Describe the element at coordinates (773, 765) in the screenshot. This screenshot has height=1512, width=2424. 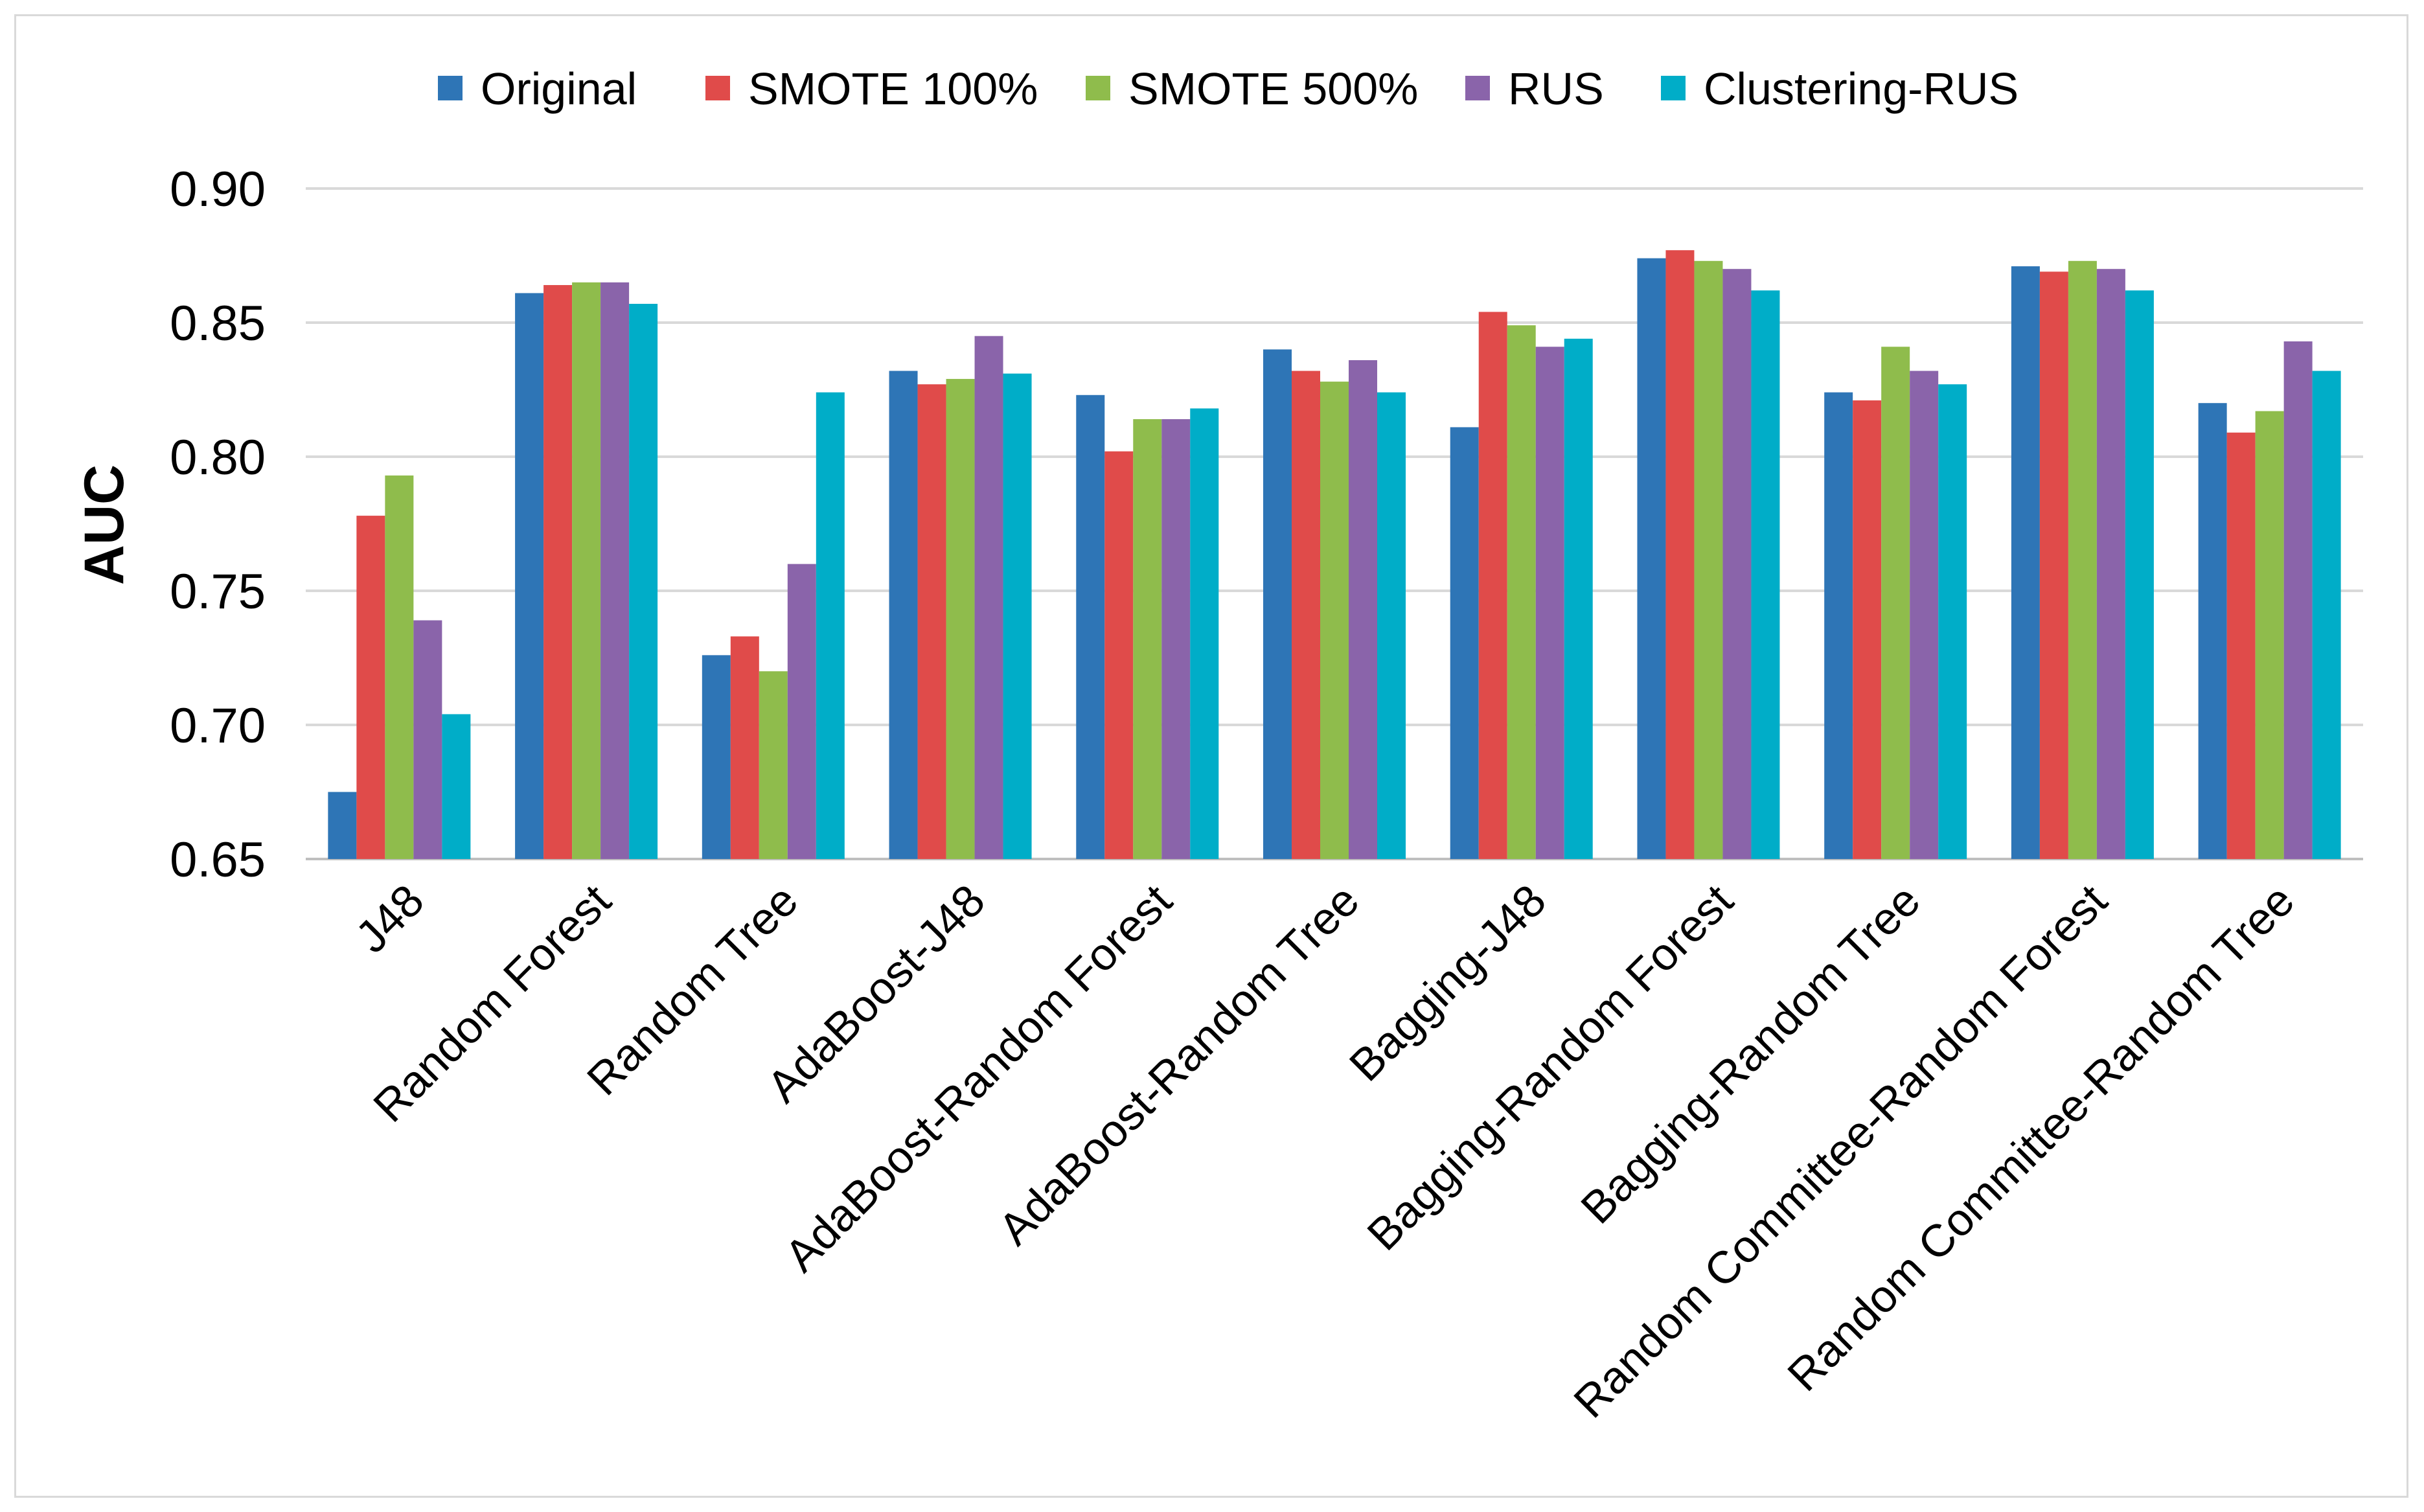
I see `bar-smote-500--3` at that location.